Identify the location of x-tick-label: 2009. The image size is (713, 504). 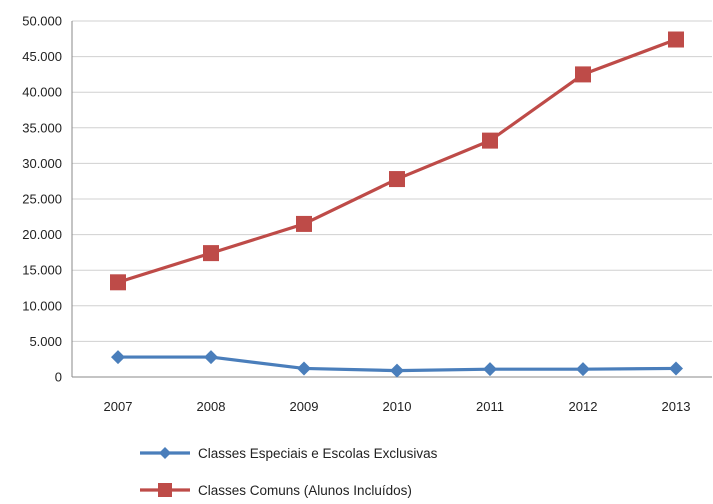
(304, 406).